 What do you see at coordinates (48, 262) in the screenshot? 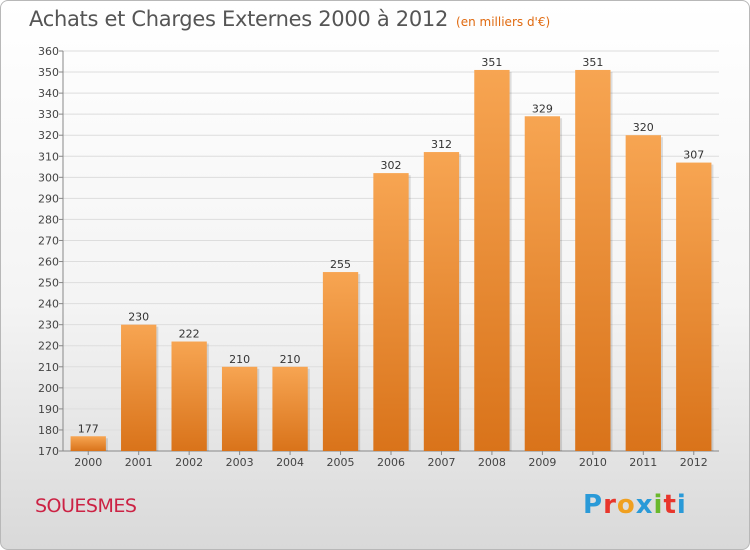
I see `y-tick-label: 260` at bounding box center [48, 262].